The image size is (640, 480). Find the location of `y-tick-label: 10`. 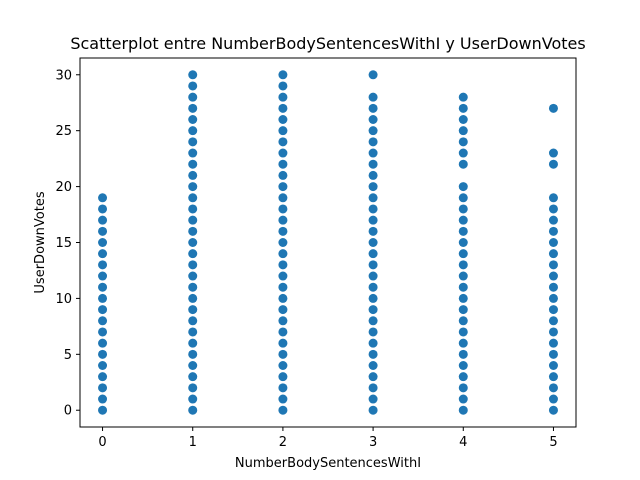

y-tick-label: 10 is located at coordinates (63, 299).